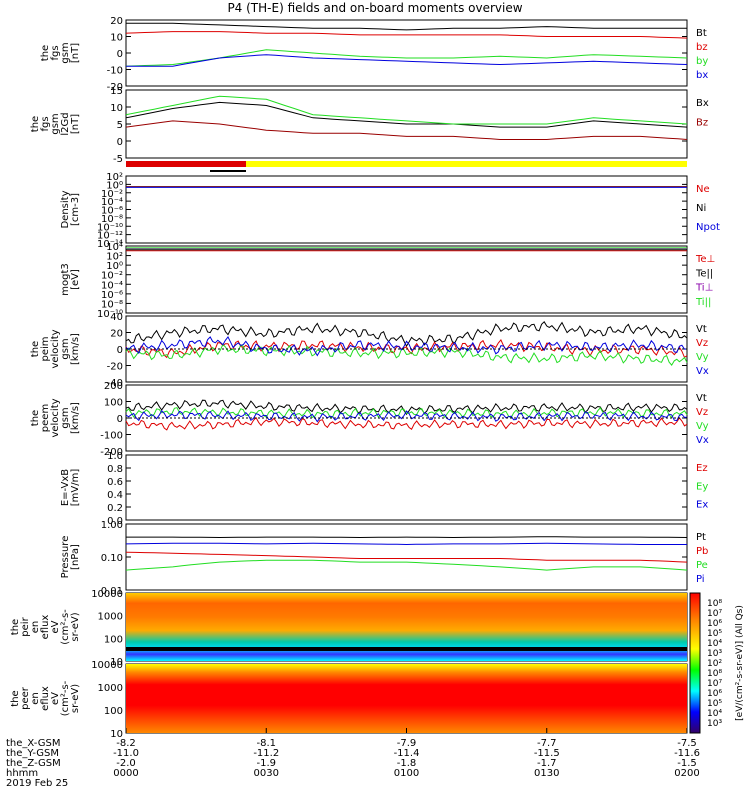 The image size is (750, 800). Describe the element at coordinates (75, 626) in the screenshot. I see `ylabel-line: sr-eV)` at that location.